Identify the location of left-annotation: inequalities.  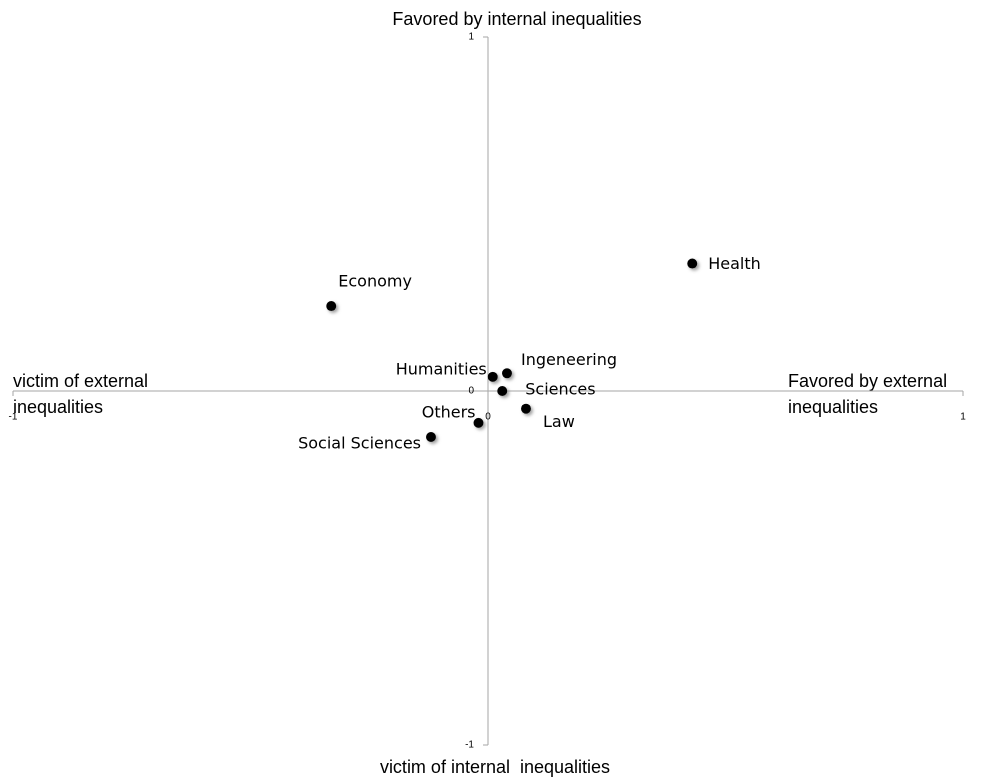
(58, 407).